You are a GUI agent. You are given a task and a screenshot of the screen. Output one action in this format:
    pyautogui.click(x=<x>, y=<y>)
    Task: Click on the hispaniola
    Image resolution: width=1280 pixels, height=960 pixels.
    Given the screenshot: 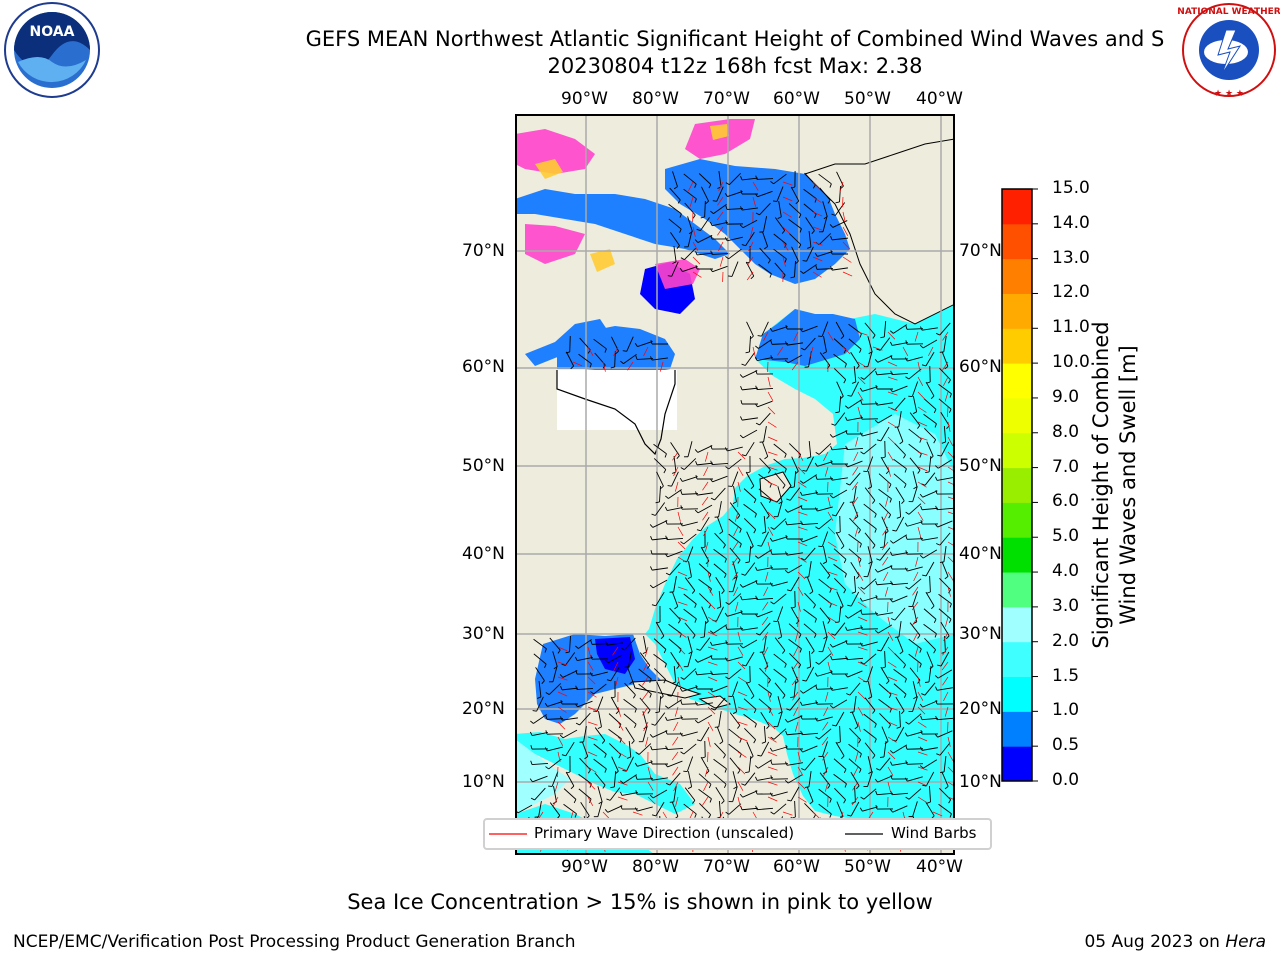 What is the action you would take?
    pyautogui.click(x=715, y=702)
    